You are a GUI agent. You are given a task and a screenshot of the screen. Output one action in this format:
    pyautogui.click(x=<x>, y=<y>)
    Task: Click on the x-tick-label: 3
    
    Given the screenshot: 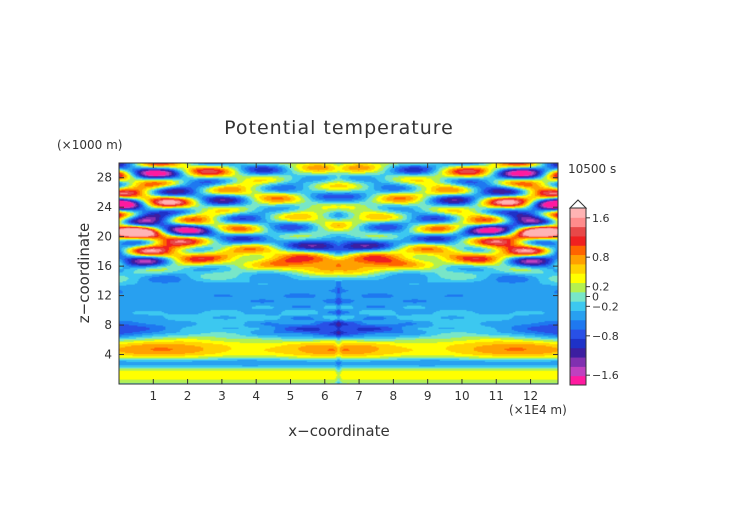 What is the action you would take?
    pyautogui.click(x=222, y=396)
    